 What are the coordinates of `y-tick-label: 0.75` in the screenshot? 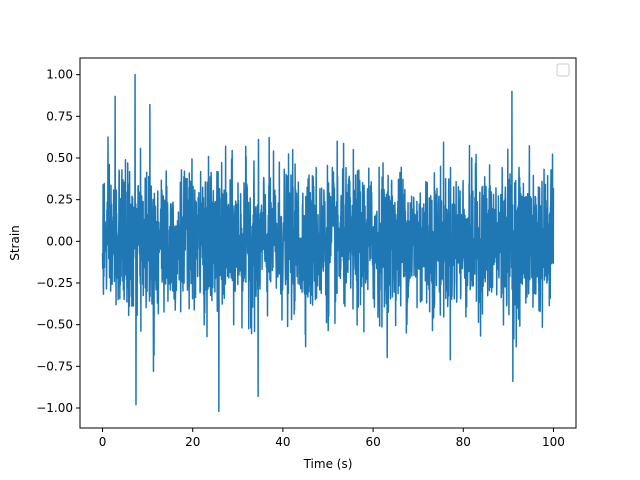 It's located at (59, 116).